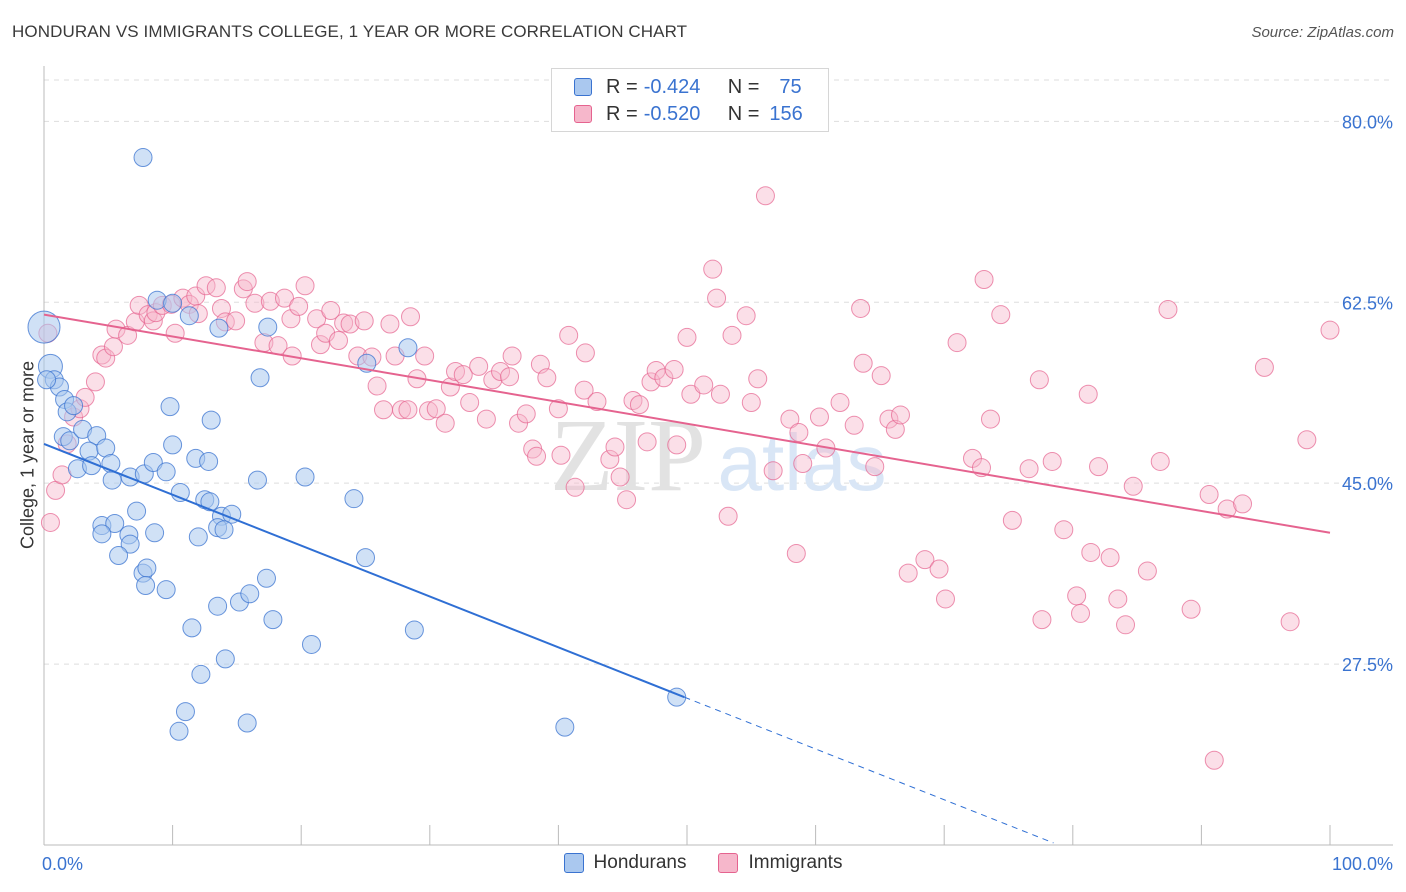 The image size is (1406, 892). I want to click on hondurans-trend-line, so click(364, 570).